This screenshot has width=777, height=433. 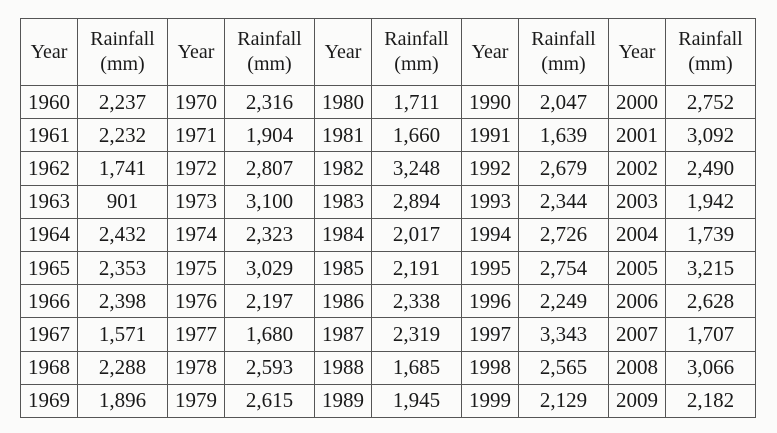 What do you see at coordinates (710, 400) in the screenshot?
I see `rainfall-cell: 2,182` at bounding box center [710, 400].